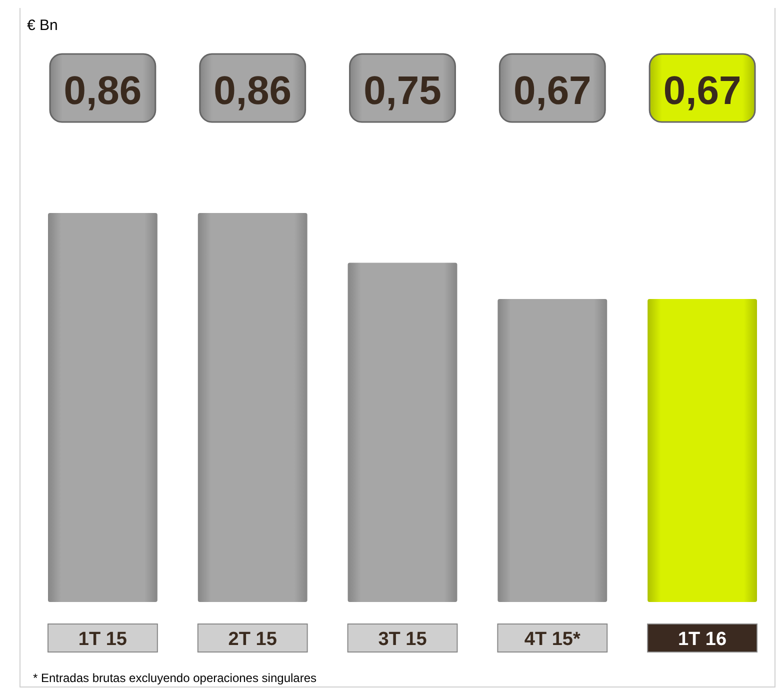 This screenshot has width=777, height=691. Describe the element at coordinates (175, 678) in the screenshot. I see `text: * Entradas brutas excluyendo operaciones singulares` at that location.